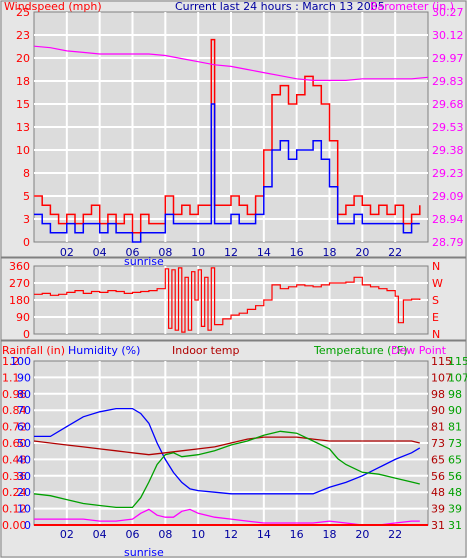  What do you see at coordinates (24, 394) in the screenshot?
I see `humidity-tick-label: 80` at bounding box center [24, 394].